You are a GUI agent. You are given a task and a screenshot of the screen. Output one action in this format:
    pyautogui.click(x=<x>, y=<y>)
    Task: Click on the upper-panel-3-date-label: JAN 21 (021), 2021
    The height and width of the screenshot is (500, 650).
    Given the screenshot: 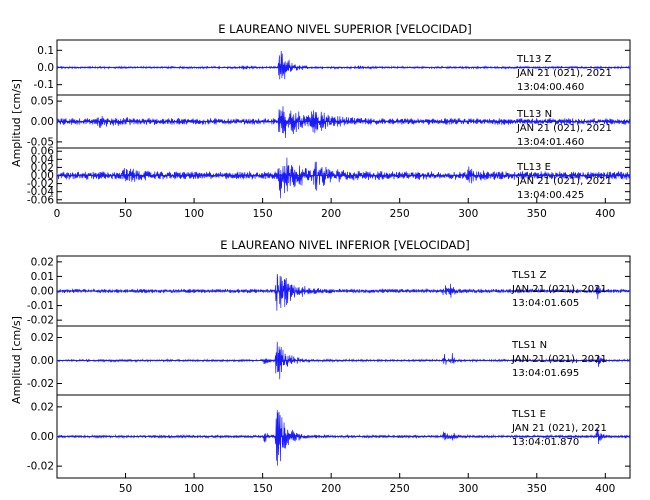 What is the action you would take?
    pyautogui.click(x=564, y=181)
    